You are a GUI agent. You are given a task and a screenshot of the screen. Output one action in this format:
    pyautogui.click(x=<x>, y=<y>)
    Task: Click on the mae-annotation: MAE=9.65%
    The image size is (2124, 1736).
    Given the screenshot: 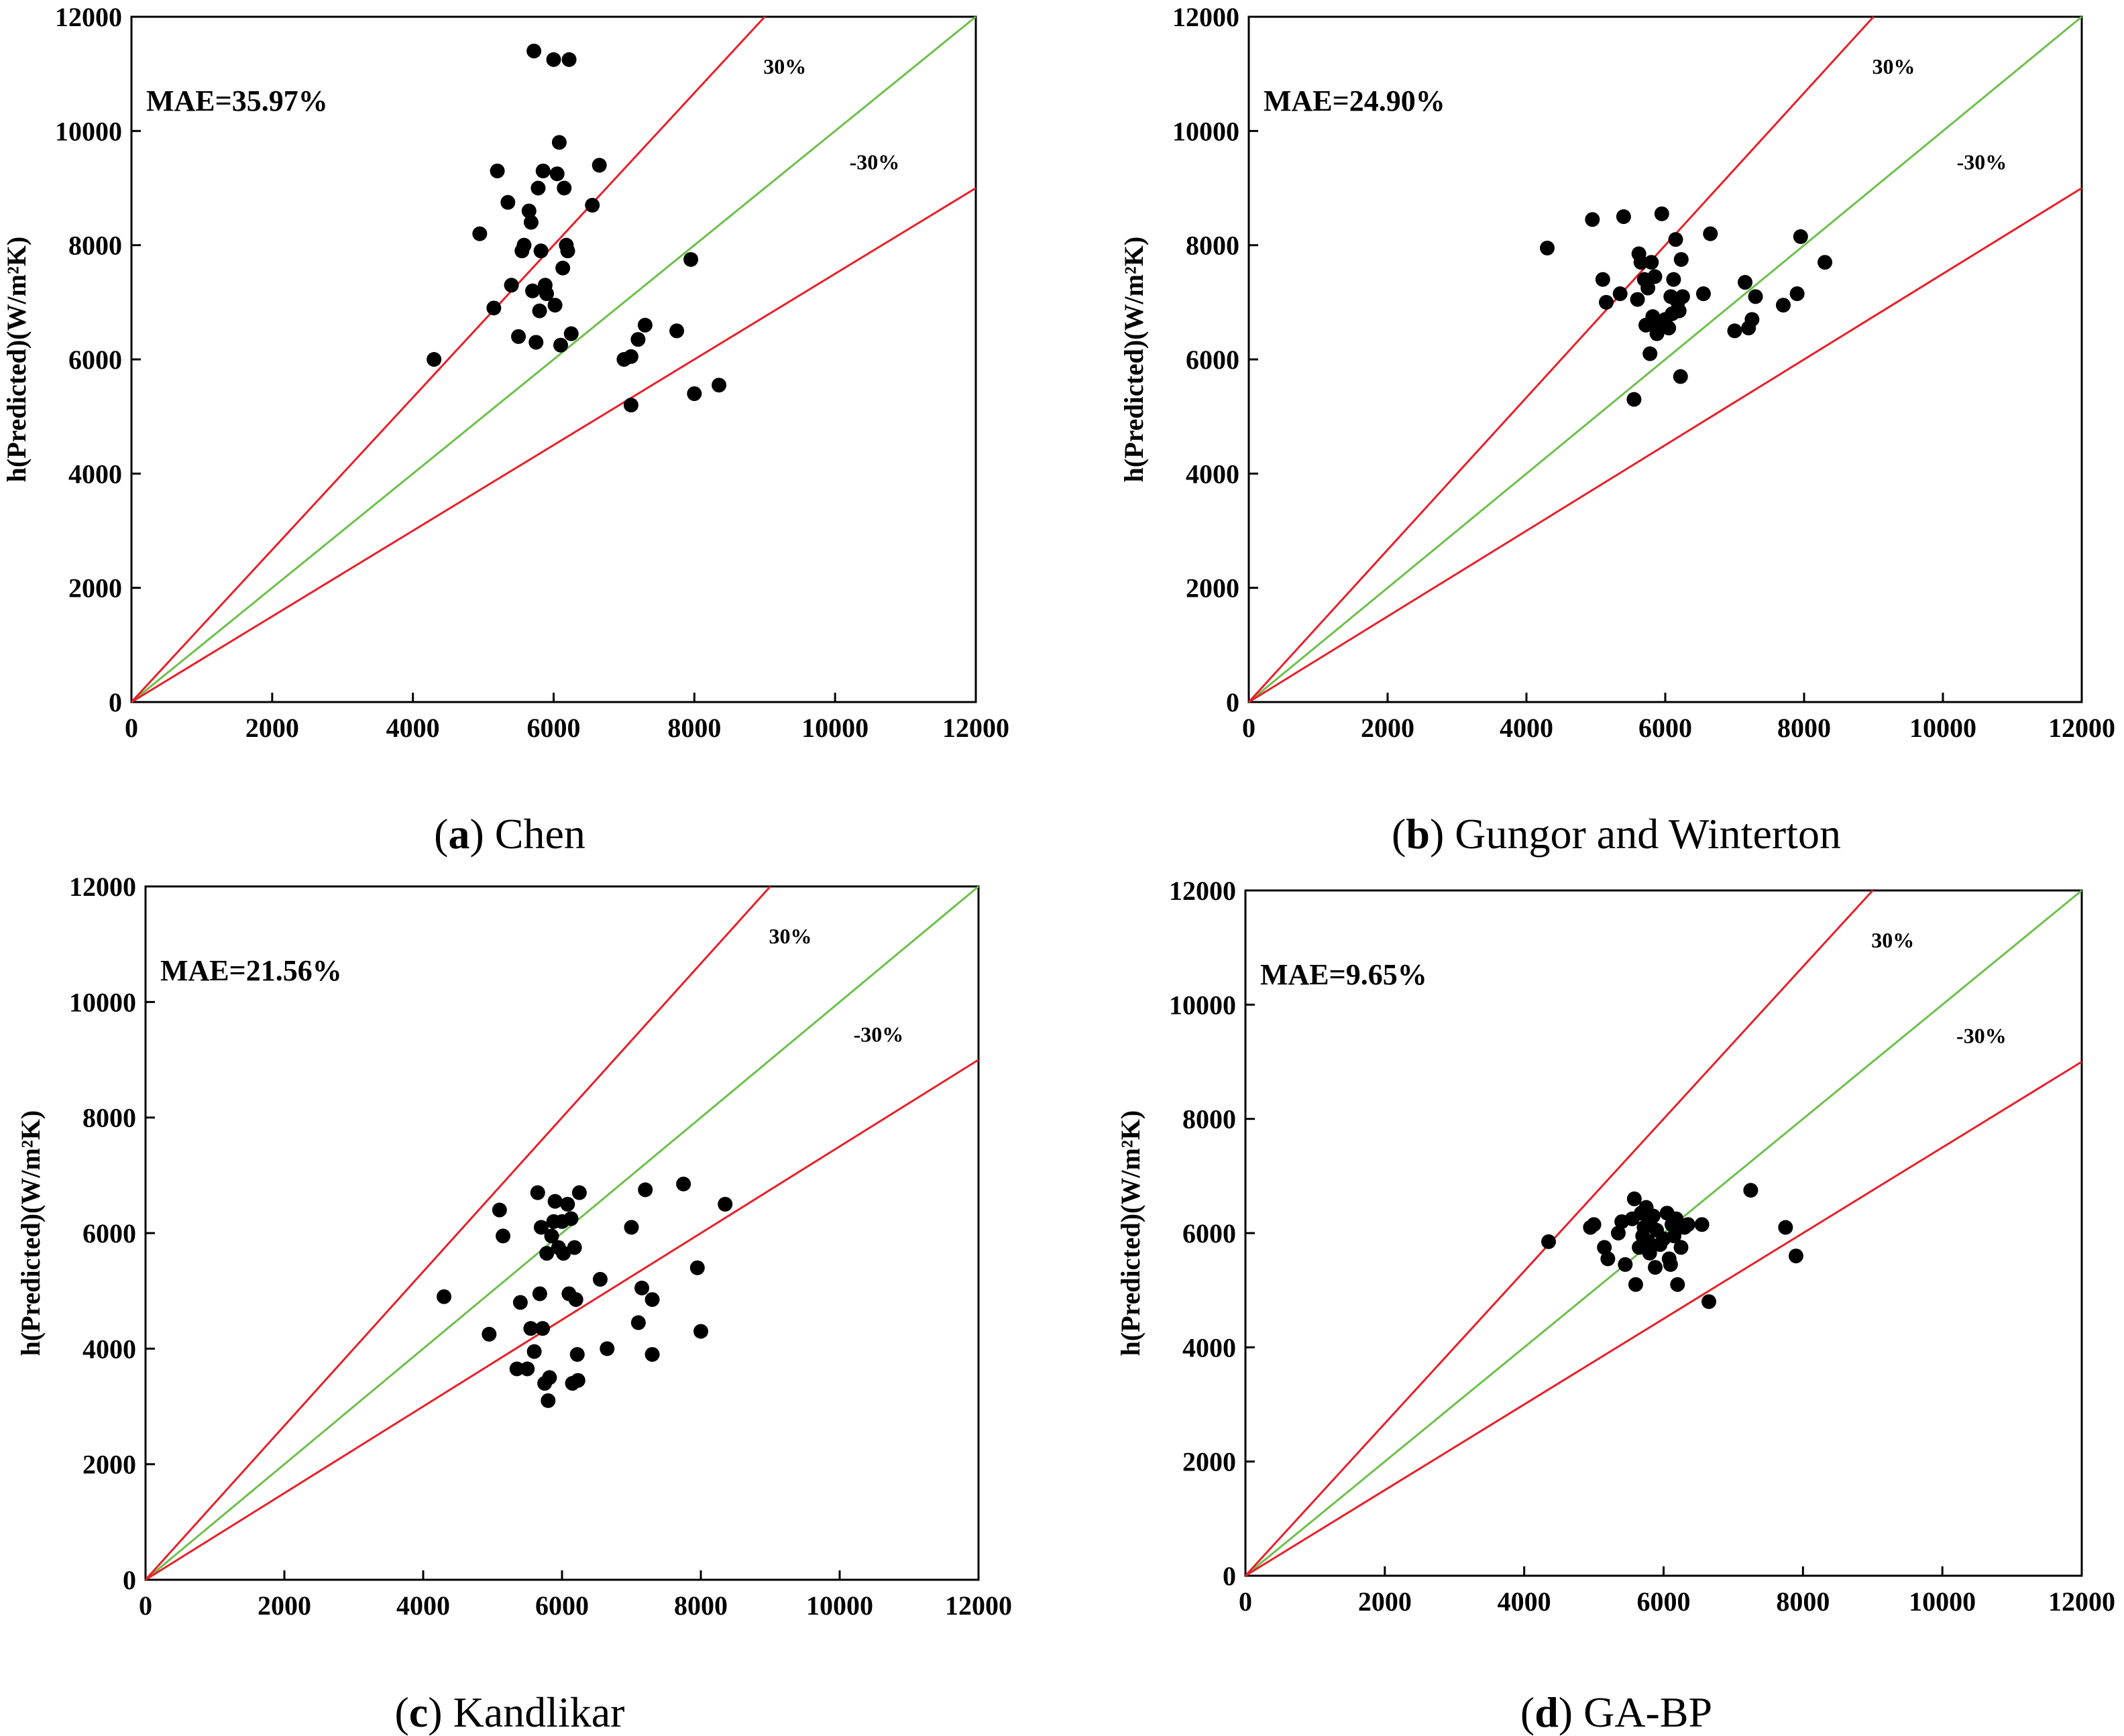 What is the action you would take?
    pyautogui.click(x=1343, y=974)
    